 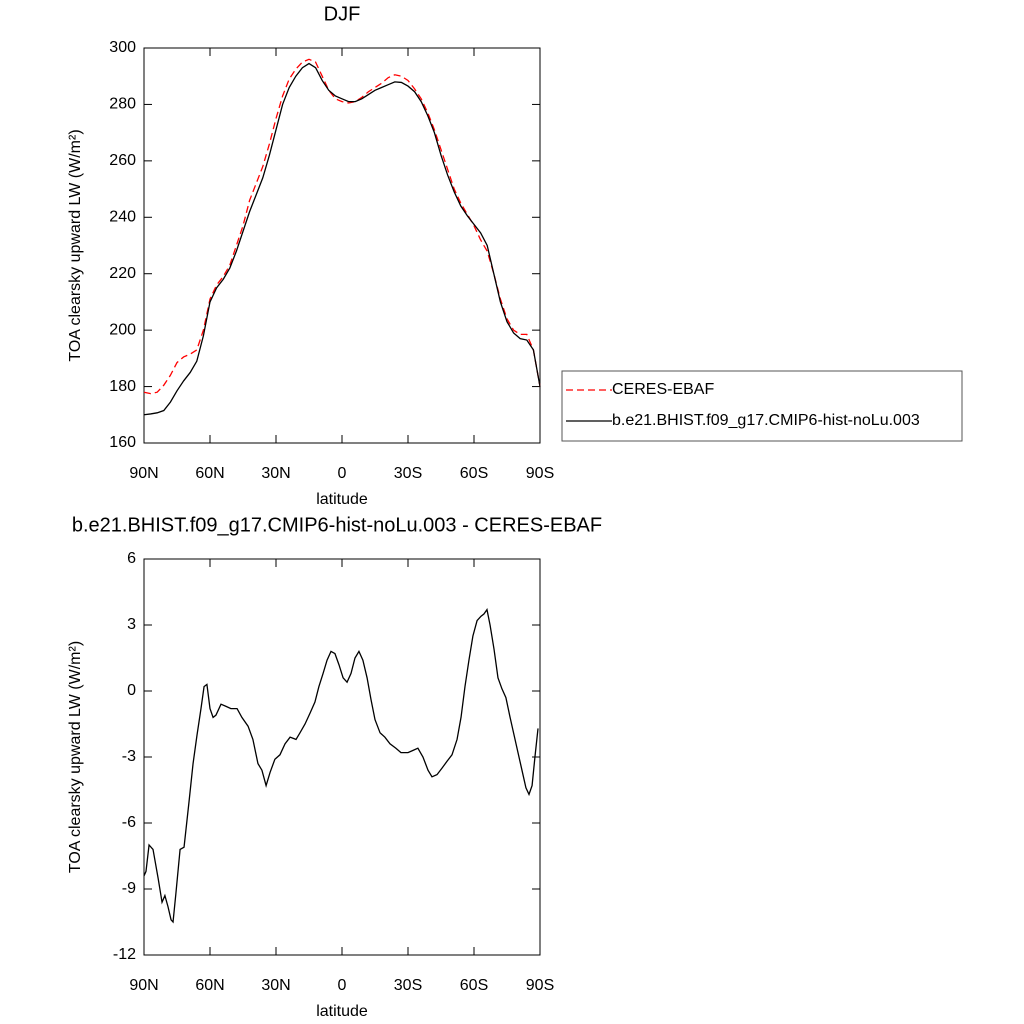 What do you see at coordinates (122, 329) in the screenshot?
I see `y-tick-label: 200` at bounding box center [122, 329].